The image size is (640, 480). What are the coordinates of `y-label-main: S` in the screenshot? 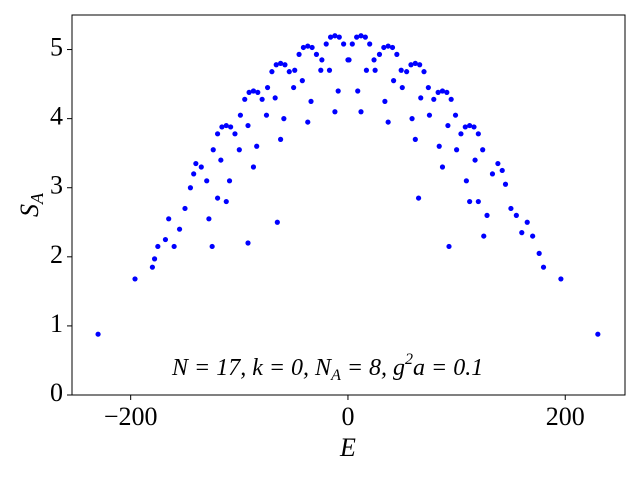 It's located at (29, 210).